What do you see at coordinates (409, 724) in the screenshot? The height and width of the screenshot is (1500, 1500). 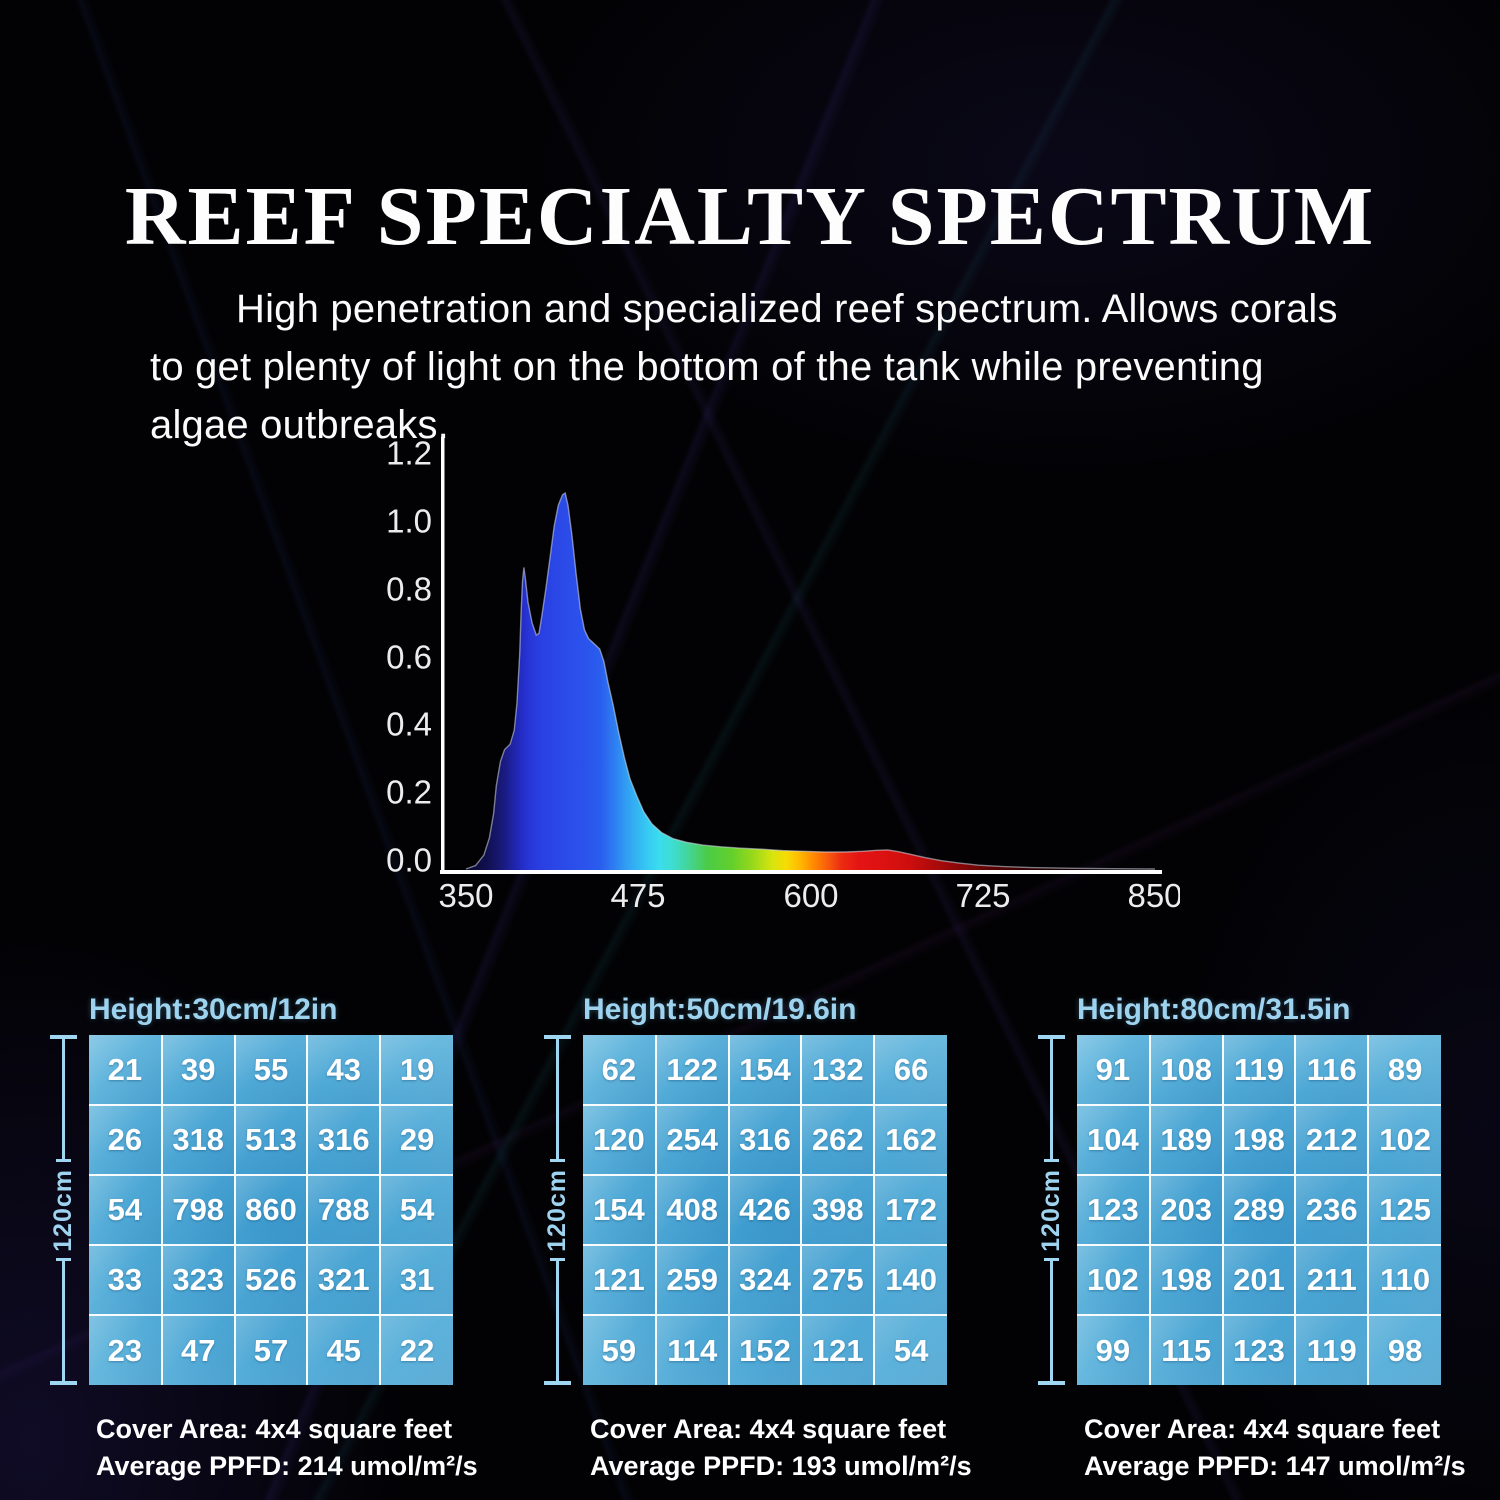 I see `y-tick-2: 0.4` at bounding box center [409, 724].